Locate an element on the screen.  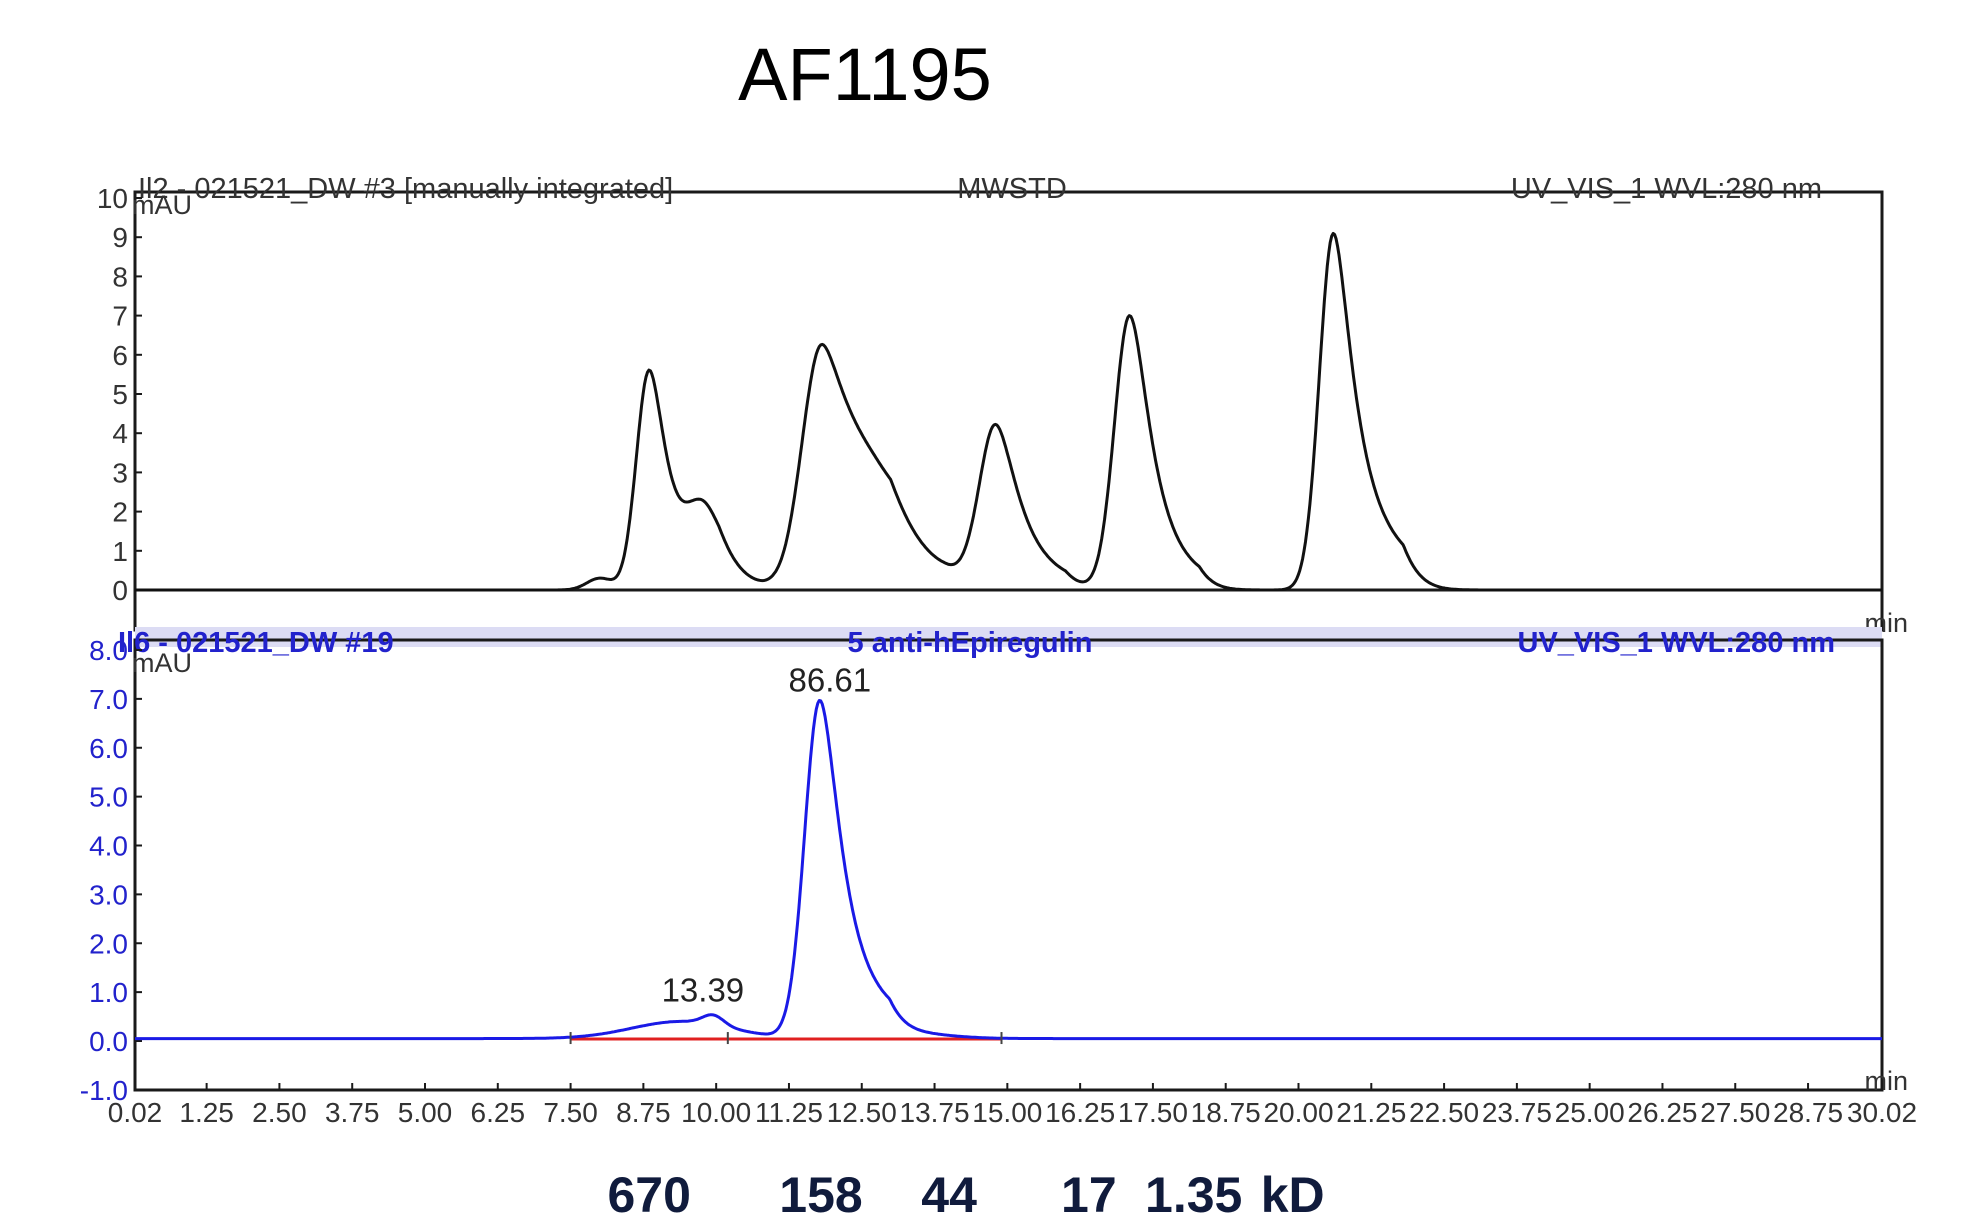
top-y-tick-label: 0 is located at coordinates (120, 590).